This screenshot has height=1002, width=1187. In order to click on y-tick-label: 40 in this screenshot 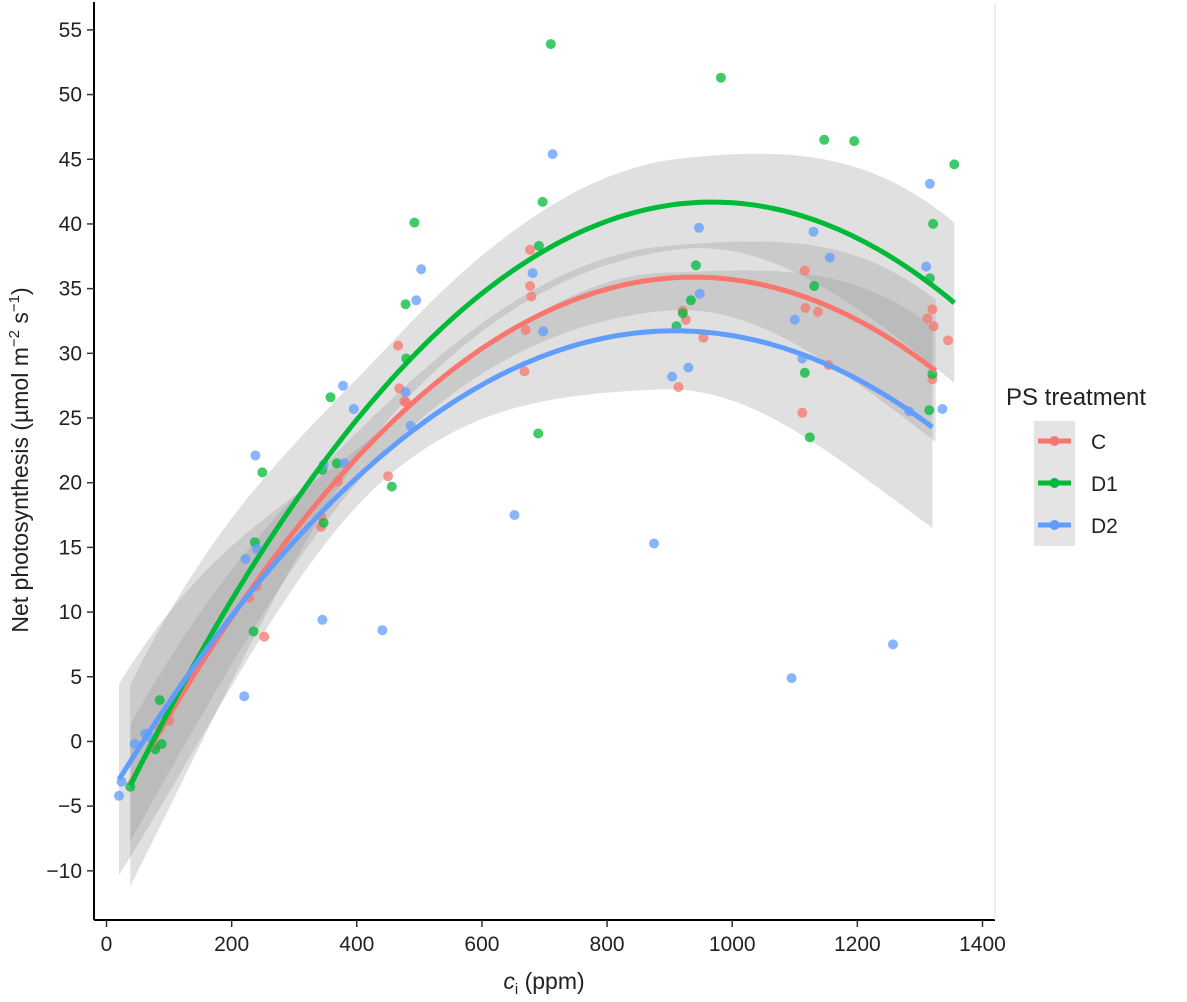, I will do `click(70, 224)`.